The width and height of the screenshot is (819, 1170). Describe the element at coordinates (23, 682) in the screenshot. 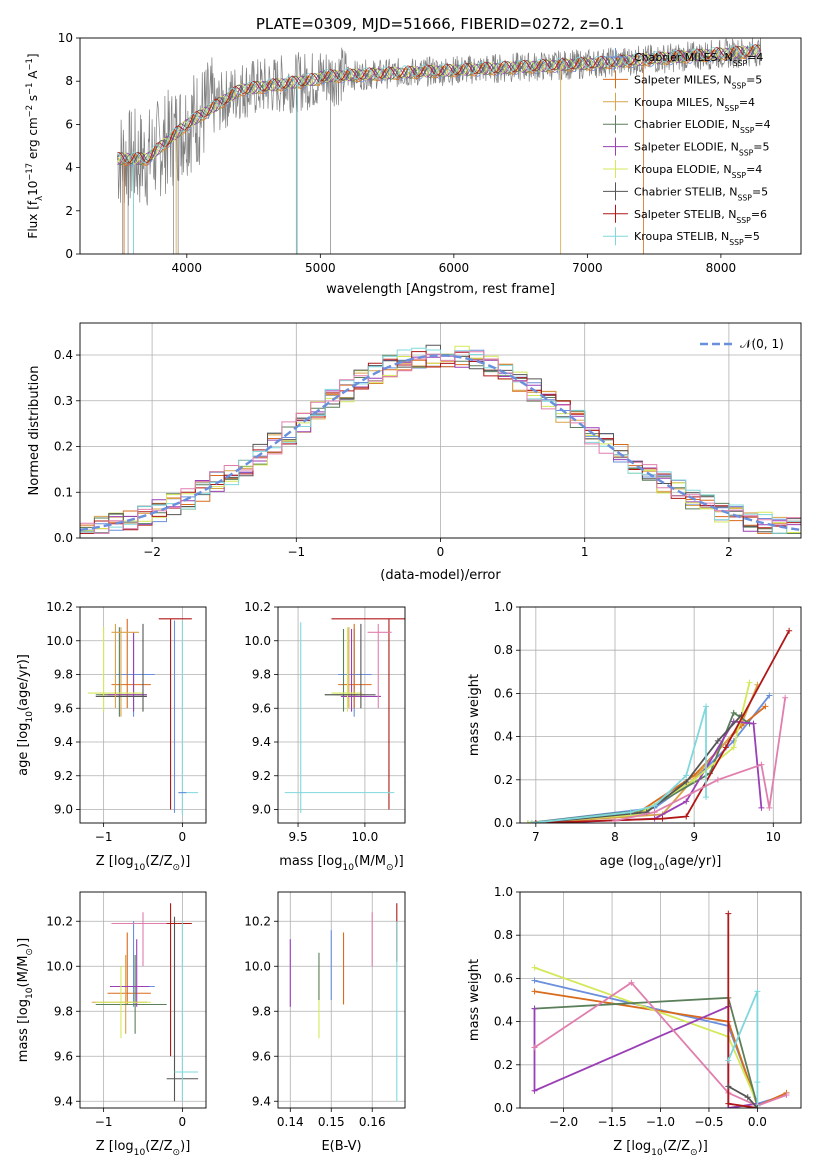

I see `y-axis-label-part: (age/yr)]` at that location.